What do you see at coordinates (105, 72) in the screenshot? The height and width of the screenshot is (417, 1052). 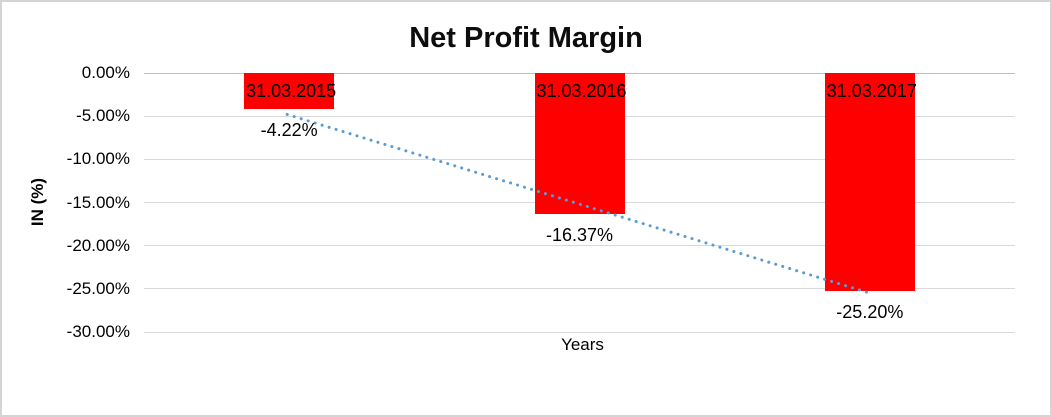 I see `y-axis-tick-label: 0.00%` at bounding box center [105, 72].